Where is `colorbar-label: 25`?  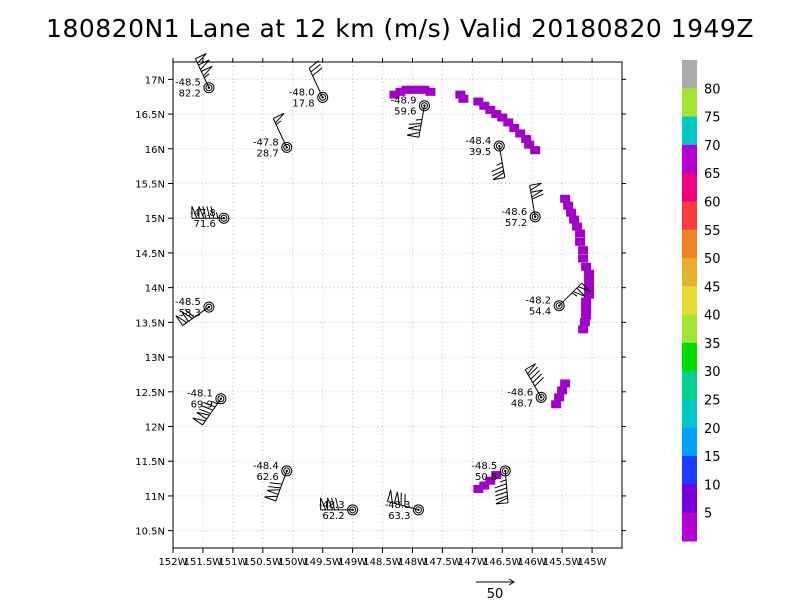
colorbar-label: 25 is located at coordinates (712, 401).